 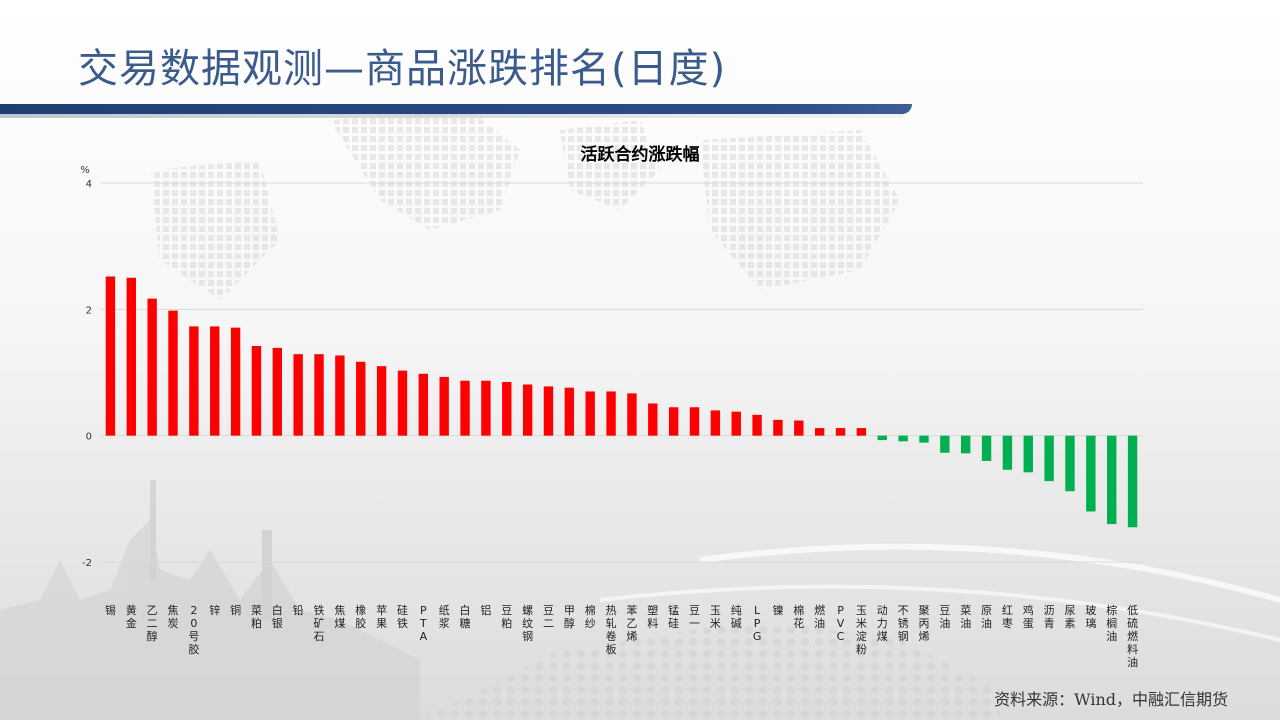 What do you see at coordinates (1007, 617) in the screenshot?
I see `x-tick-label: 红枣` at bounding box center [1007, 617].